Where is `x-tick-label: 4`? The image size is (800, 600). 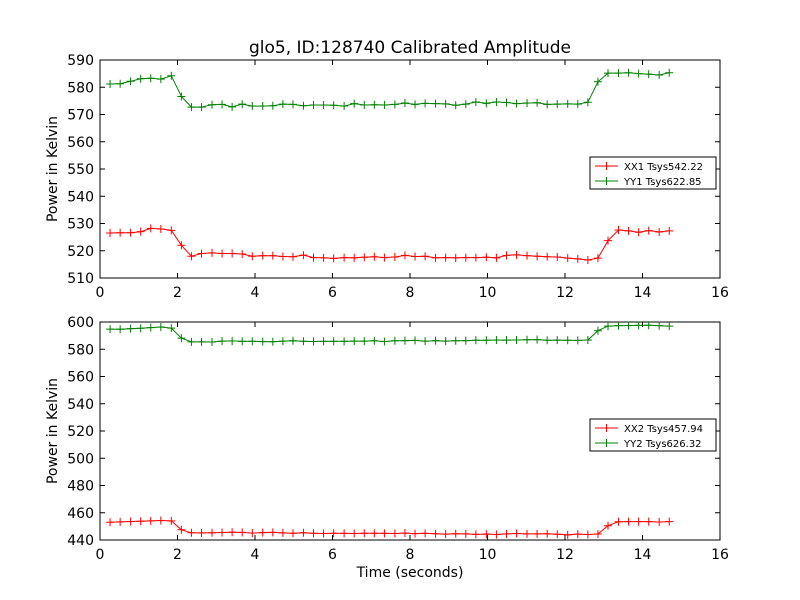 x-tick-label: 4 is located at coordinates (255, 555).